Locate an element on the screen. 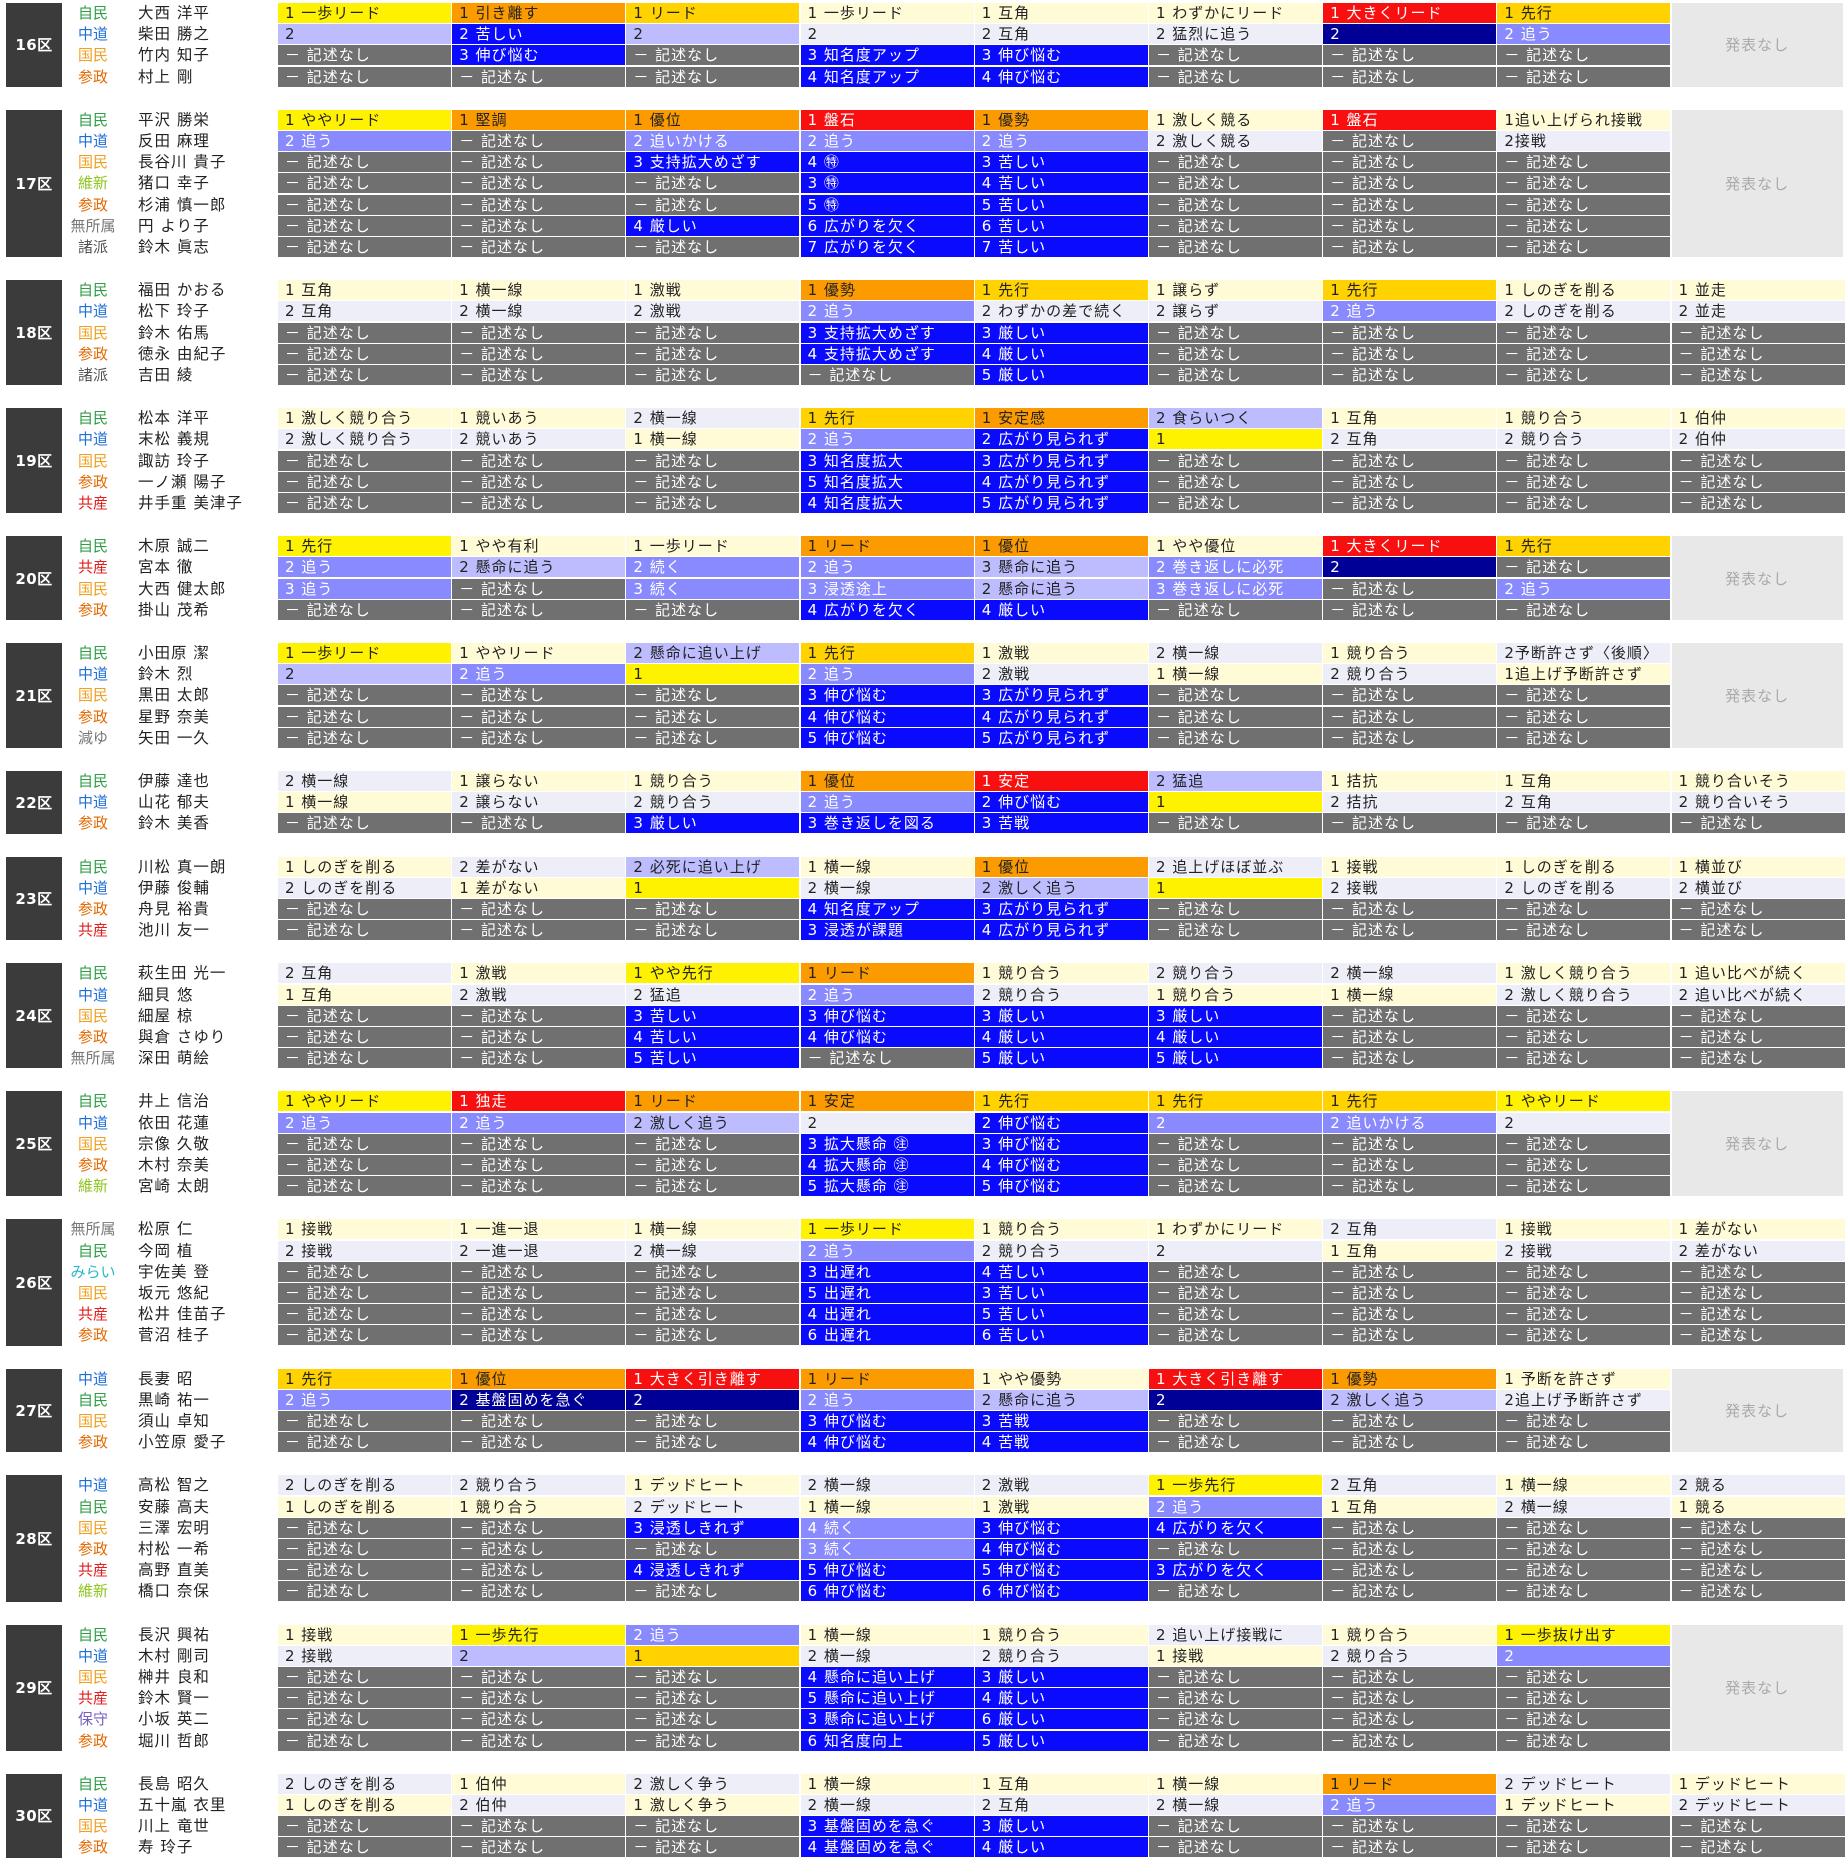 The width and height of the screenshot is (1848, 1859). forecast-cell: 3 厳しい is located at coordinates (1061, 1676).